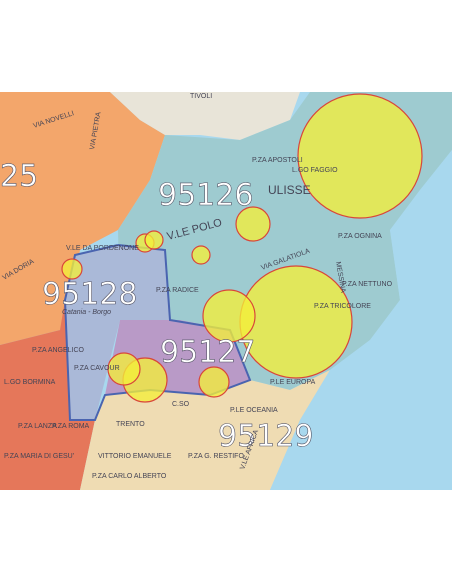 This screenshot has height=584, width=452. Describe the element at coordinates (315, 170) in the screenshot. I see `street-label: L.GO FAGGIO` at that location.